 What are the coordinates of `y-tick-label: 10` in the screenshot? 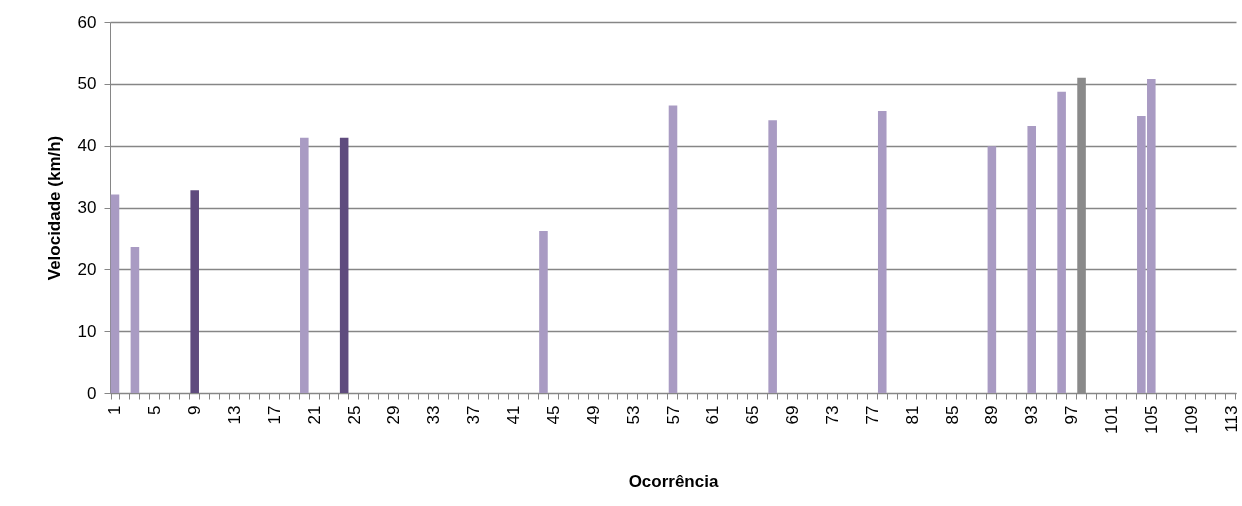 It's located at (87, 331).